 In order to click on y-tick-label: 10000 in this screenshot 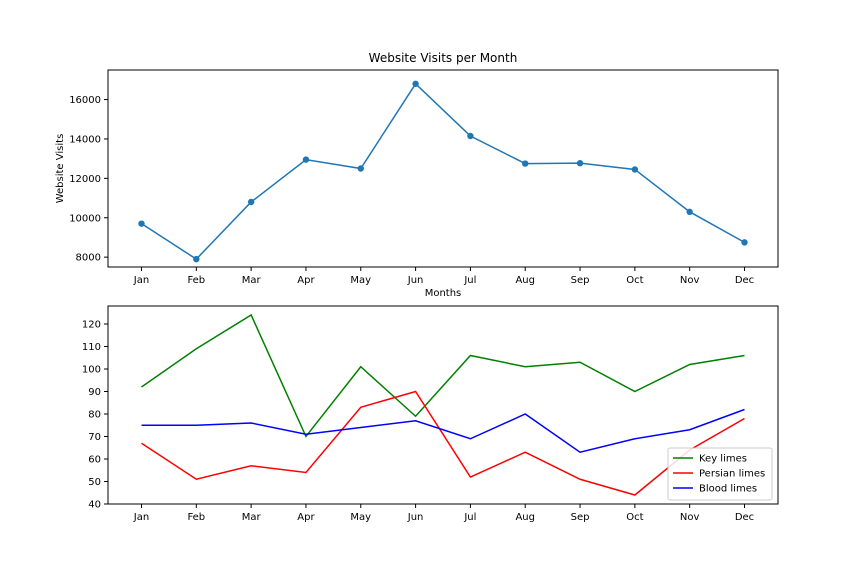, I will do `click(85, 218)`.